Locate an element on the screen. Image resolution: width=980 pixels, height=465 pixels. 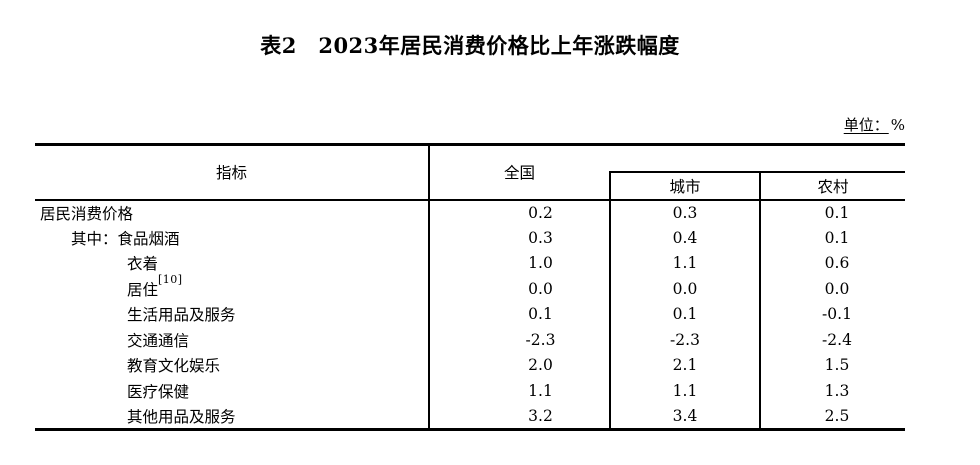
table-row: 生活用品及服务 0.1 0.1 -0.1 is located at coordinates (470, 314).